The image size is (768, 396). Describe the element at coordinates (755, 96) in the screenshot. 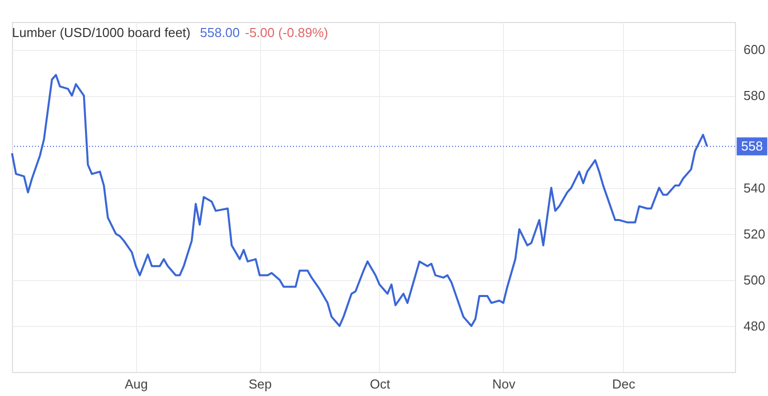

I see `y-tick-label: 580` at that location.